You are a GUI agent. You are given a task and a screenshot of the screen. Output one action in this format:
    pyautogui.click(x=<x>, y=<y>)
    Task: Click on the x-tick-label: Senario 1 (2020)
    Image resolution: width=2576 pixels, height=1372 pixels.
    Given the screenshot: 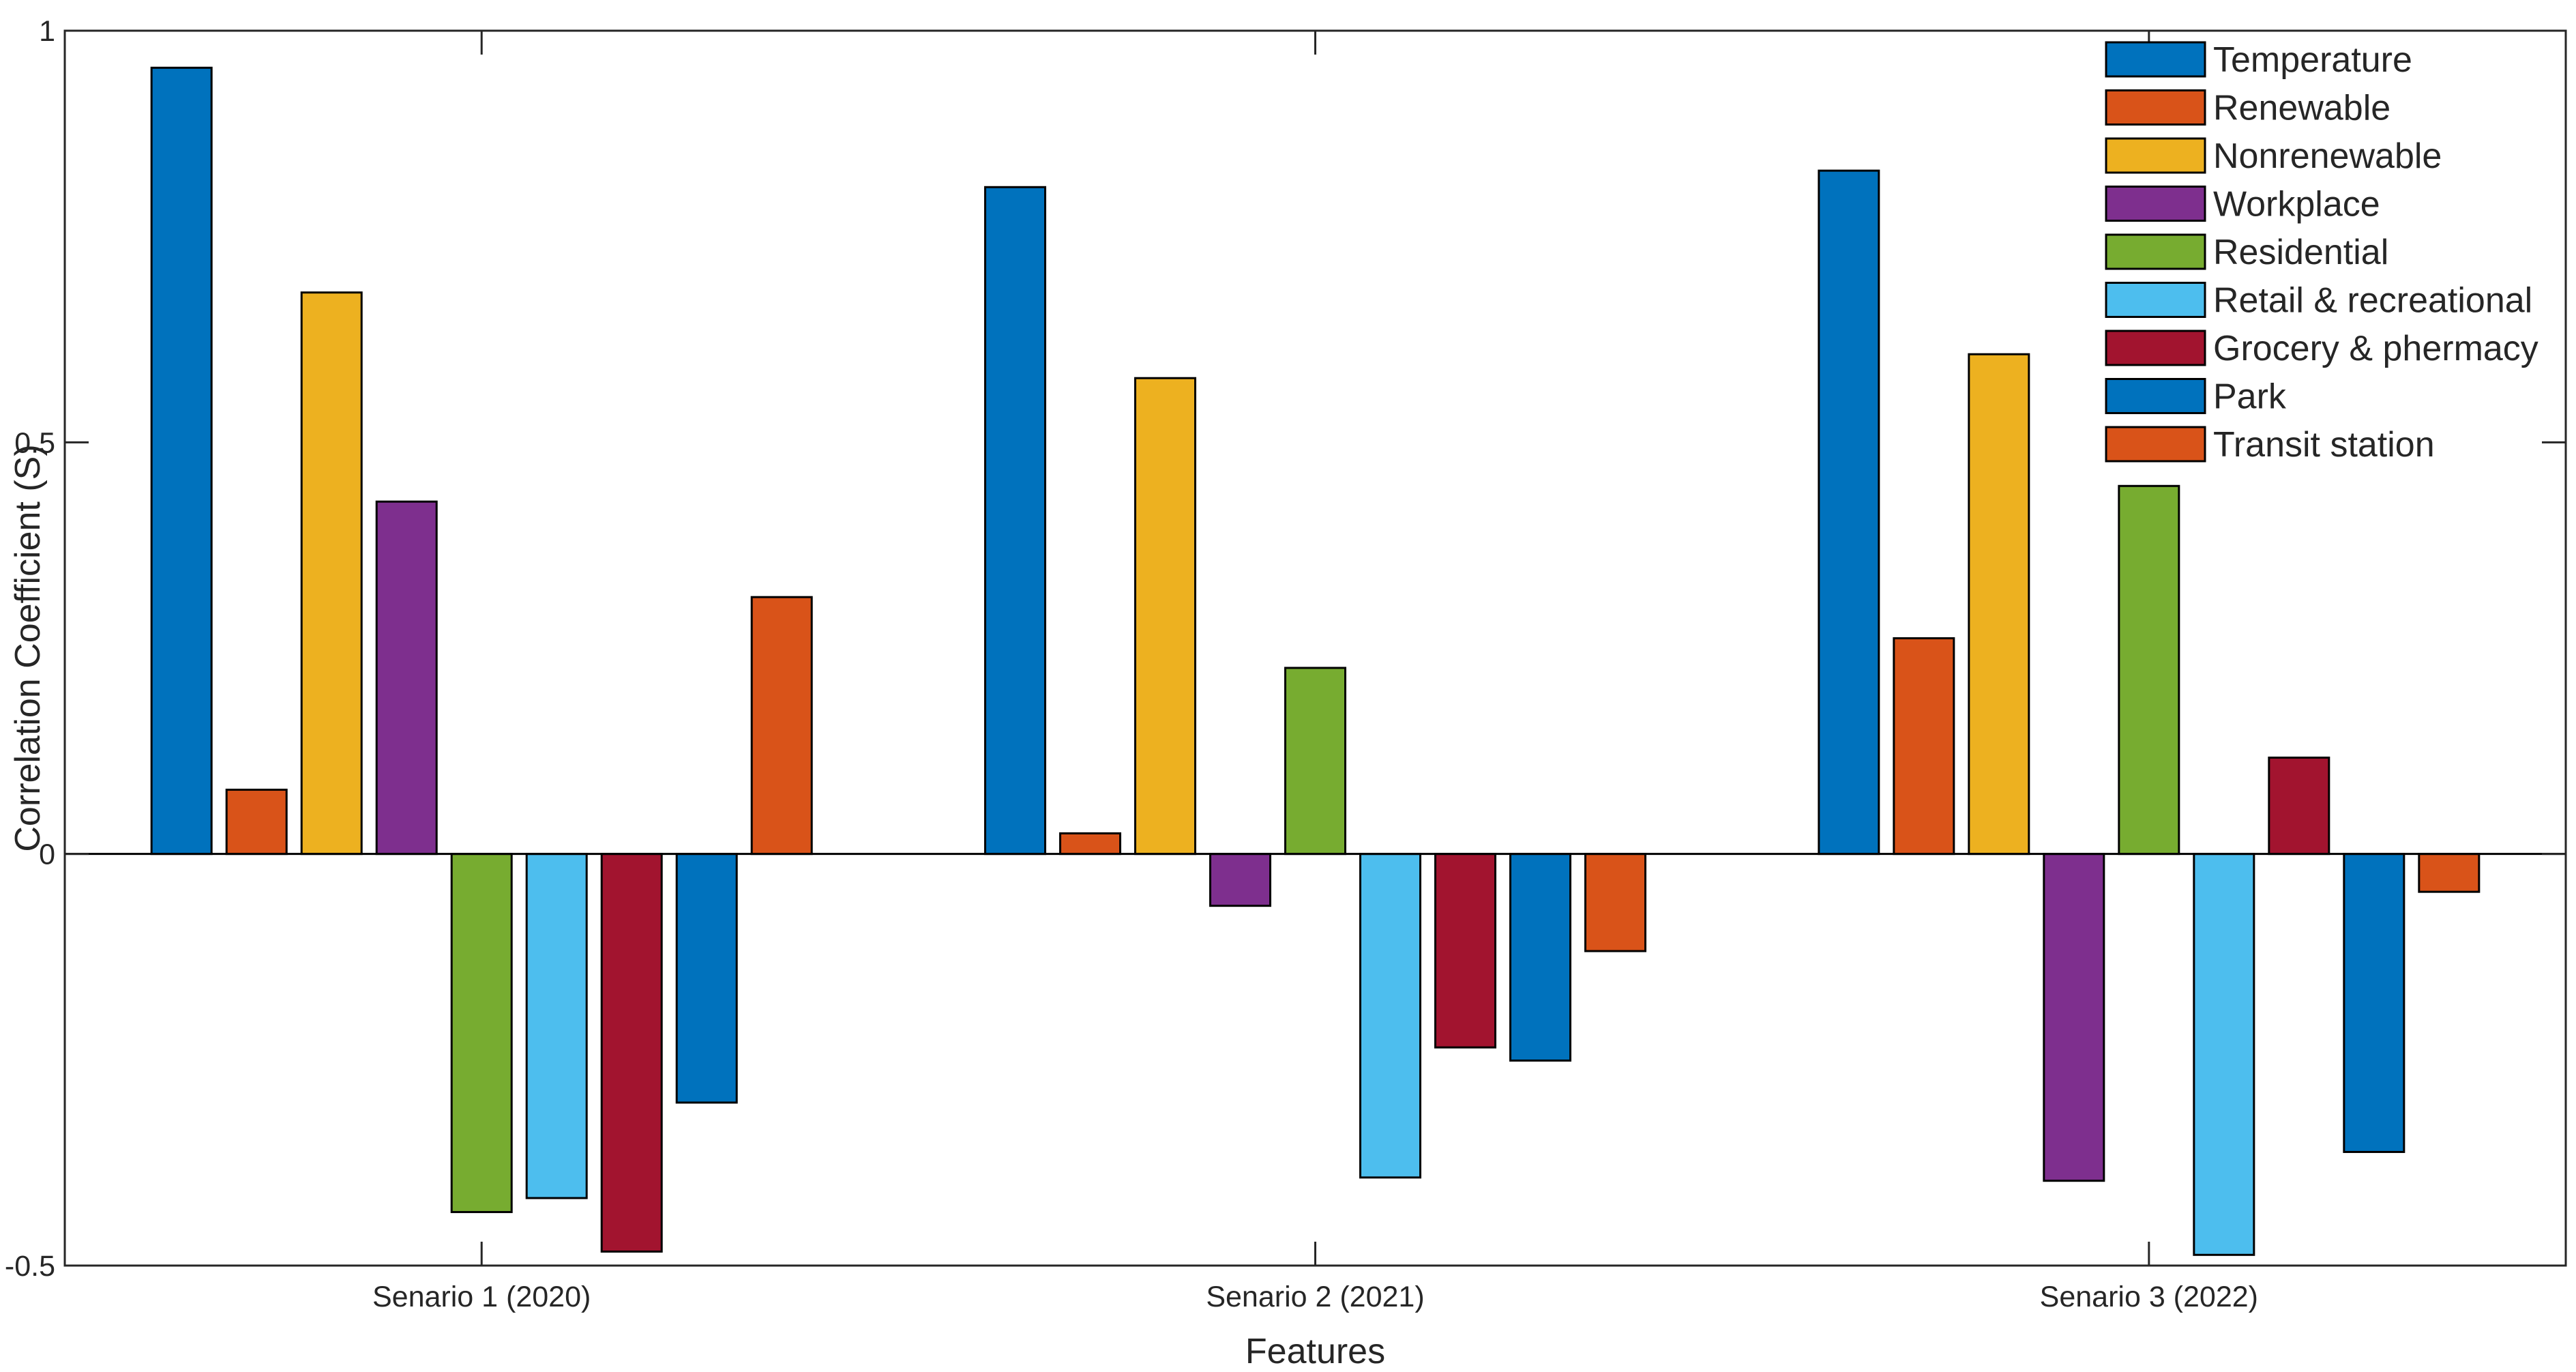 What is the action you would take?
    pyautogui.click(x=481, y=1297)
    